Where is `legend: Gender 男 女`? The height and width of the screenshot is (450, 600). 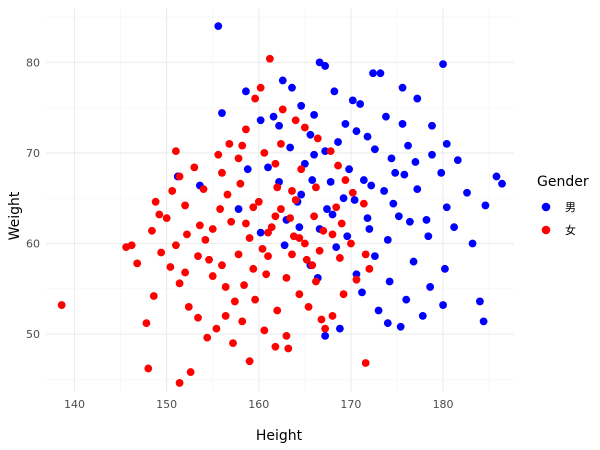 legend: Gender 男 女 is located at coordinates (563, 205).